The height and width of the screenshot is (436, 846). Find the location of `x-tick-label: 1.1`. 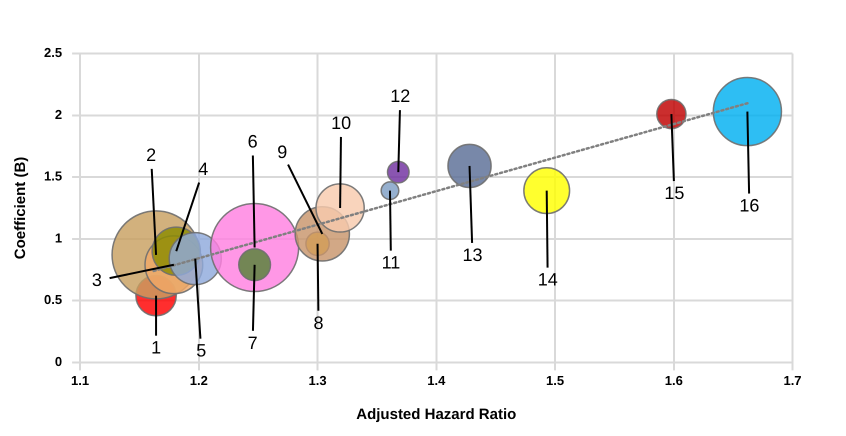

x-tick-label: 1.1 is located at coordinates (80, 380).